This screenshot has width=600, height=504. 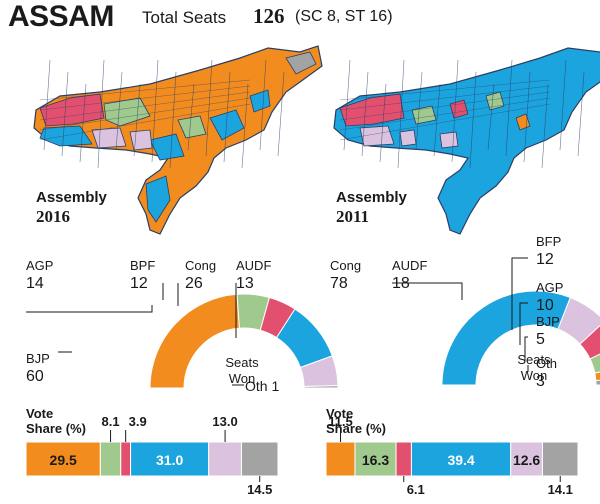 I want to click on seat-value-cong: 26, so click(x=194, y=283).